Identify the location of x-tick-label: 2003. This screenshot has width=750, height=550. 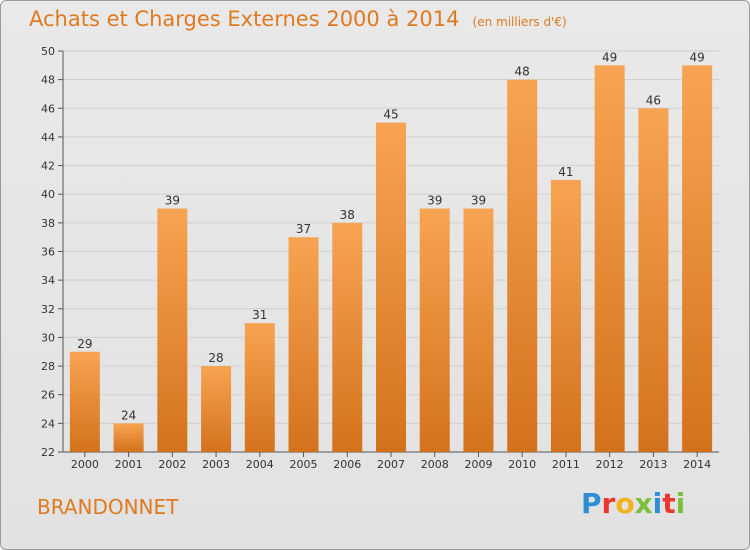
(216, 464).